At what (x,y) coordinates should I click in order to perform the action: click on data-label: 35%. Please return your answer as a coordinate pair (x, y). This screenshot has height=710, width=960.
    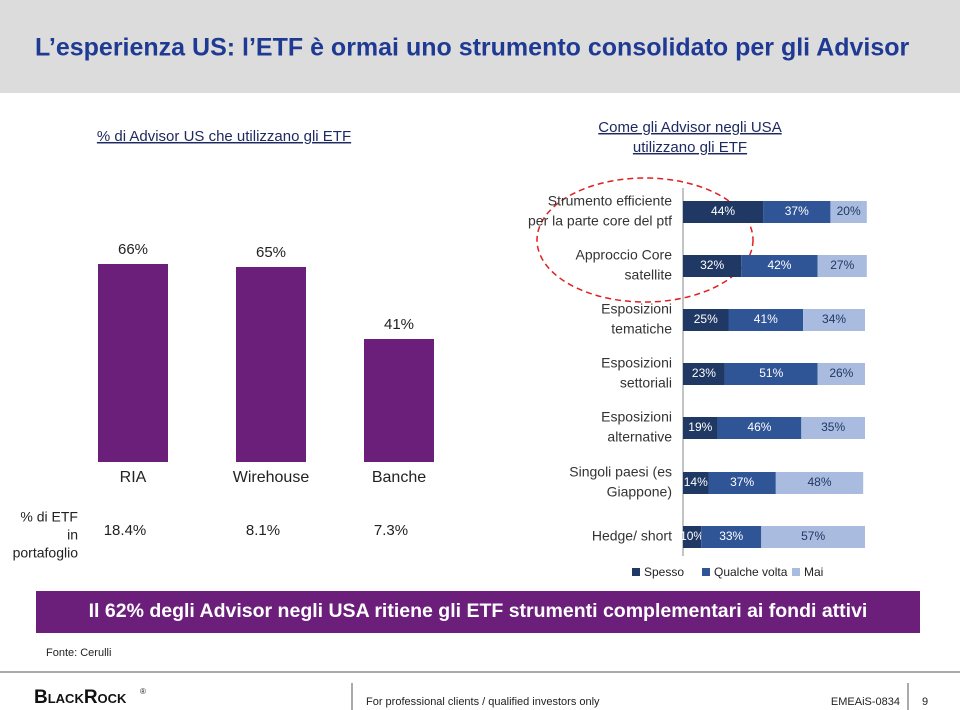
    Looking at the image, I should click on (833, 427).